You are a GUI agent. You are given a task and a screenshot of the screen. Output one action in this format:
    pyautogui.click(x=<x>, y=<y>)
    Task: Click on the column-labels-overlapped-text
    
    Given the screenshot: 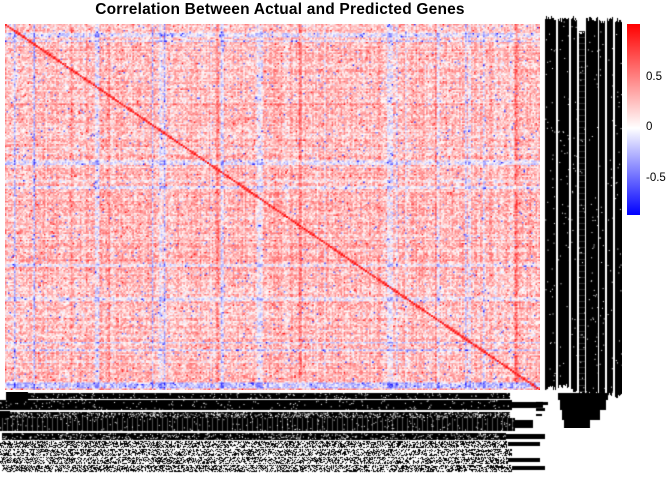 What is the action you would take?
    pyautogui.click(x=275, y=434)
    